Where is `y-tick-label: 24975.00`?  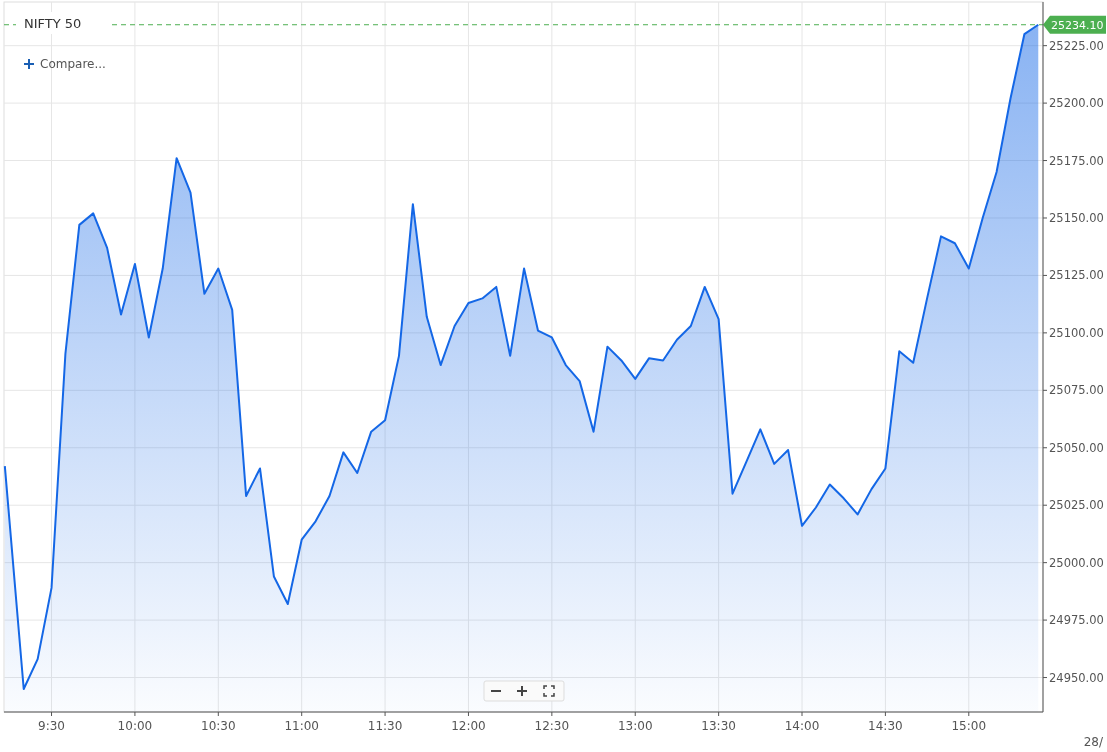
y-tick-label: 24975.00 is located at coordinates (1076, 620).